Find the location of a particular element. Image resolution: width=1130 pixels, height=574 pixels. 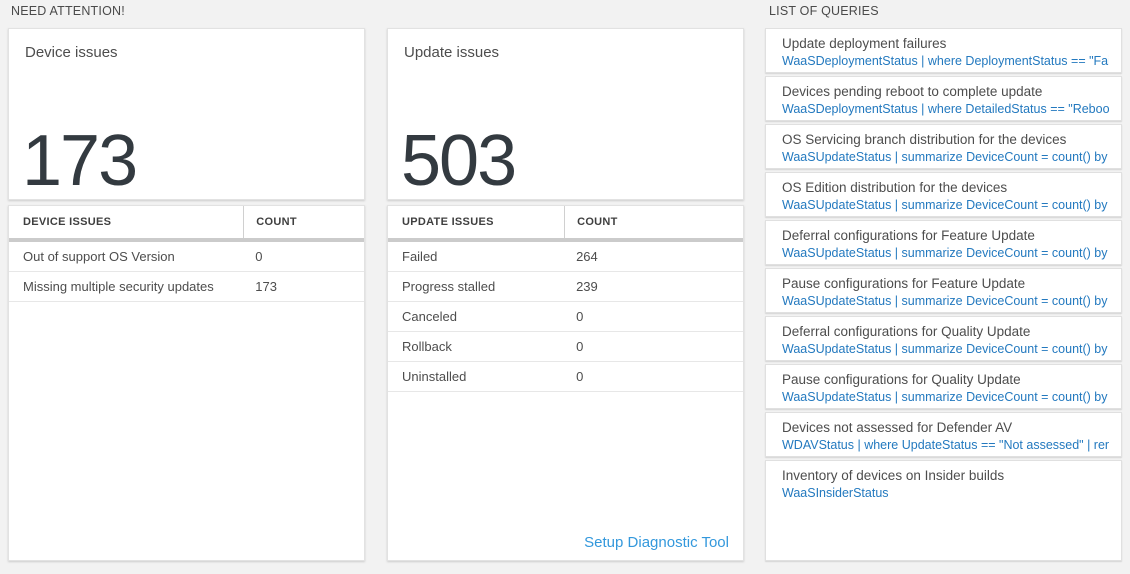

issue-name-cell: Uninstalled is located at coordinates (434, 376).